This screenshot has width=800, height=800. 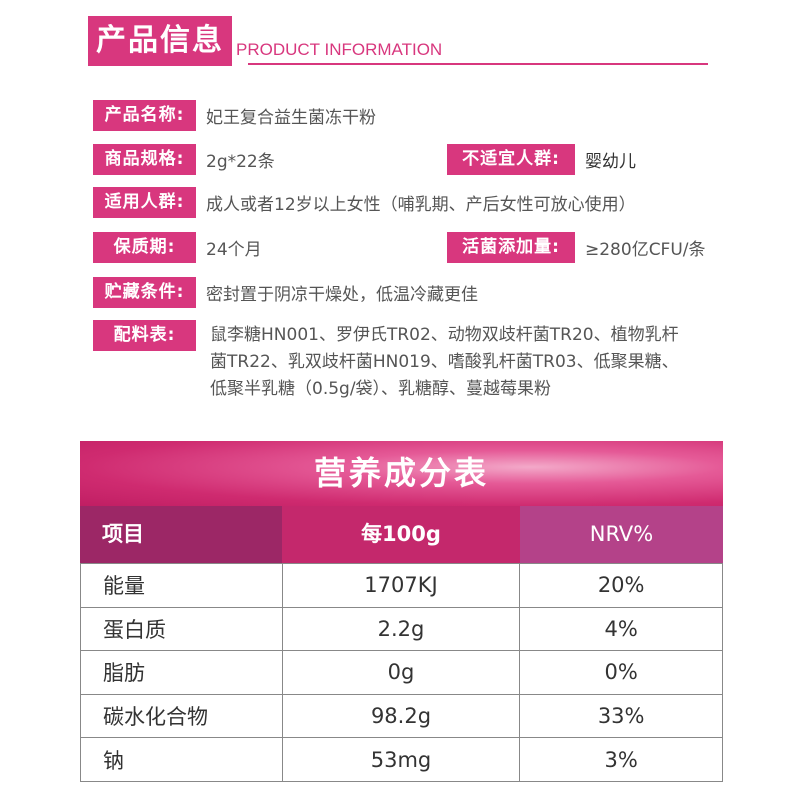 I want to click on nutrient-nrv: 4%, so click(x=621, y=629).